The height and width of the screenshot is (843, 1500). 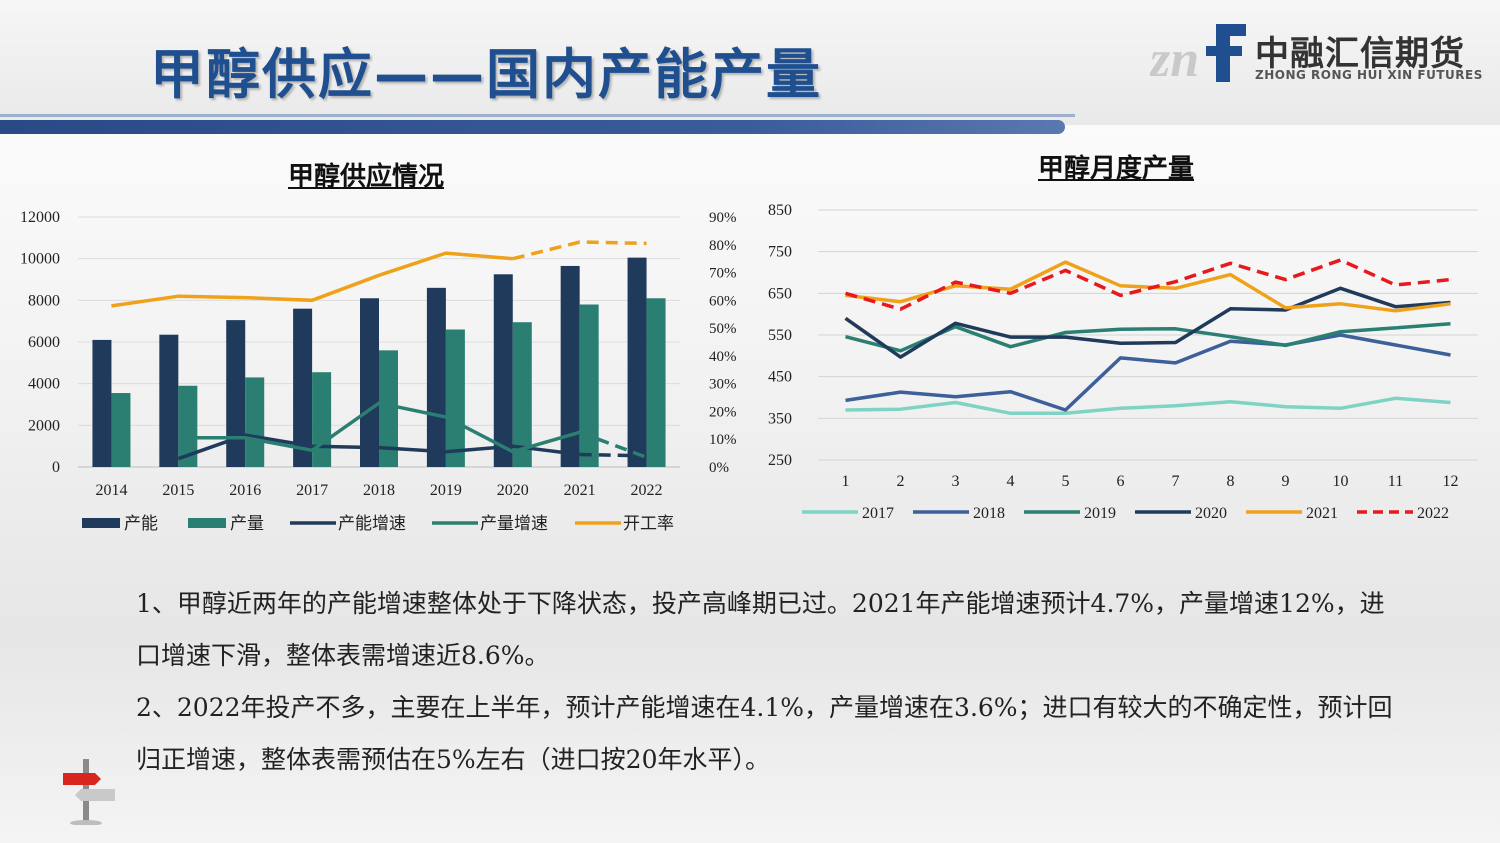 What do you see at coordinates (648, 523) in the screenshot?
I see `legend-label-开工率: 开工率` at bounding box center [648, 523].